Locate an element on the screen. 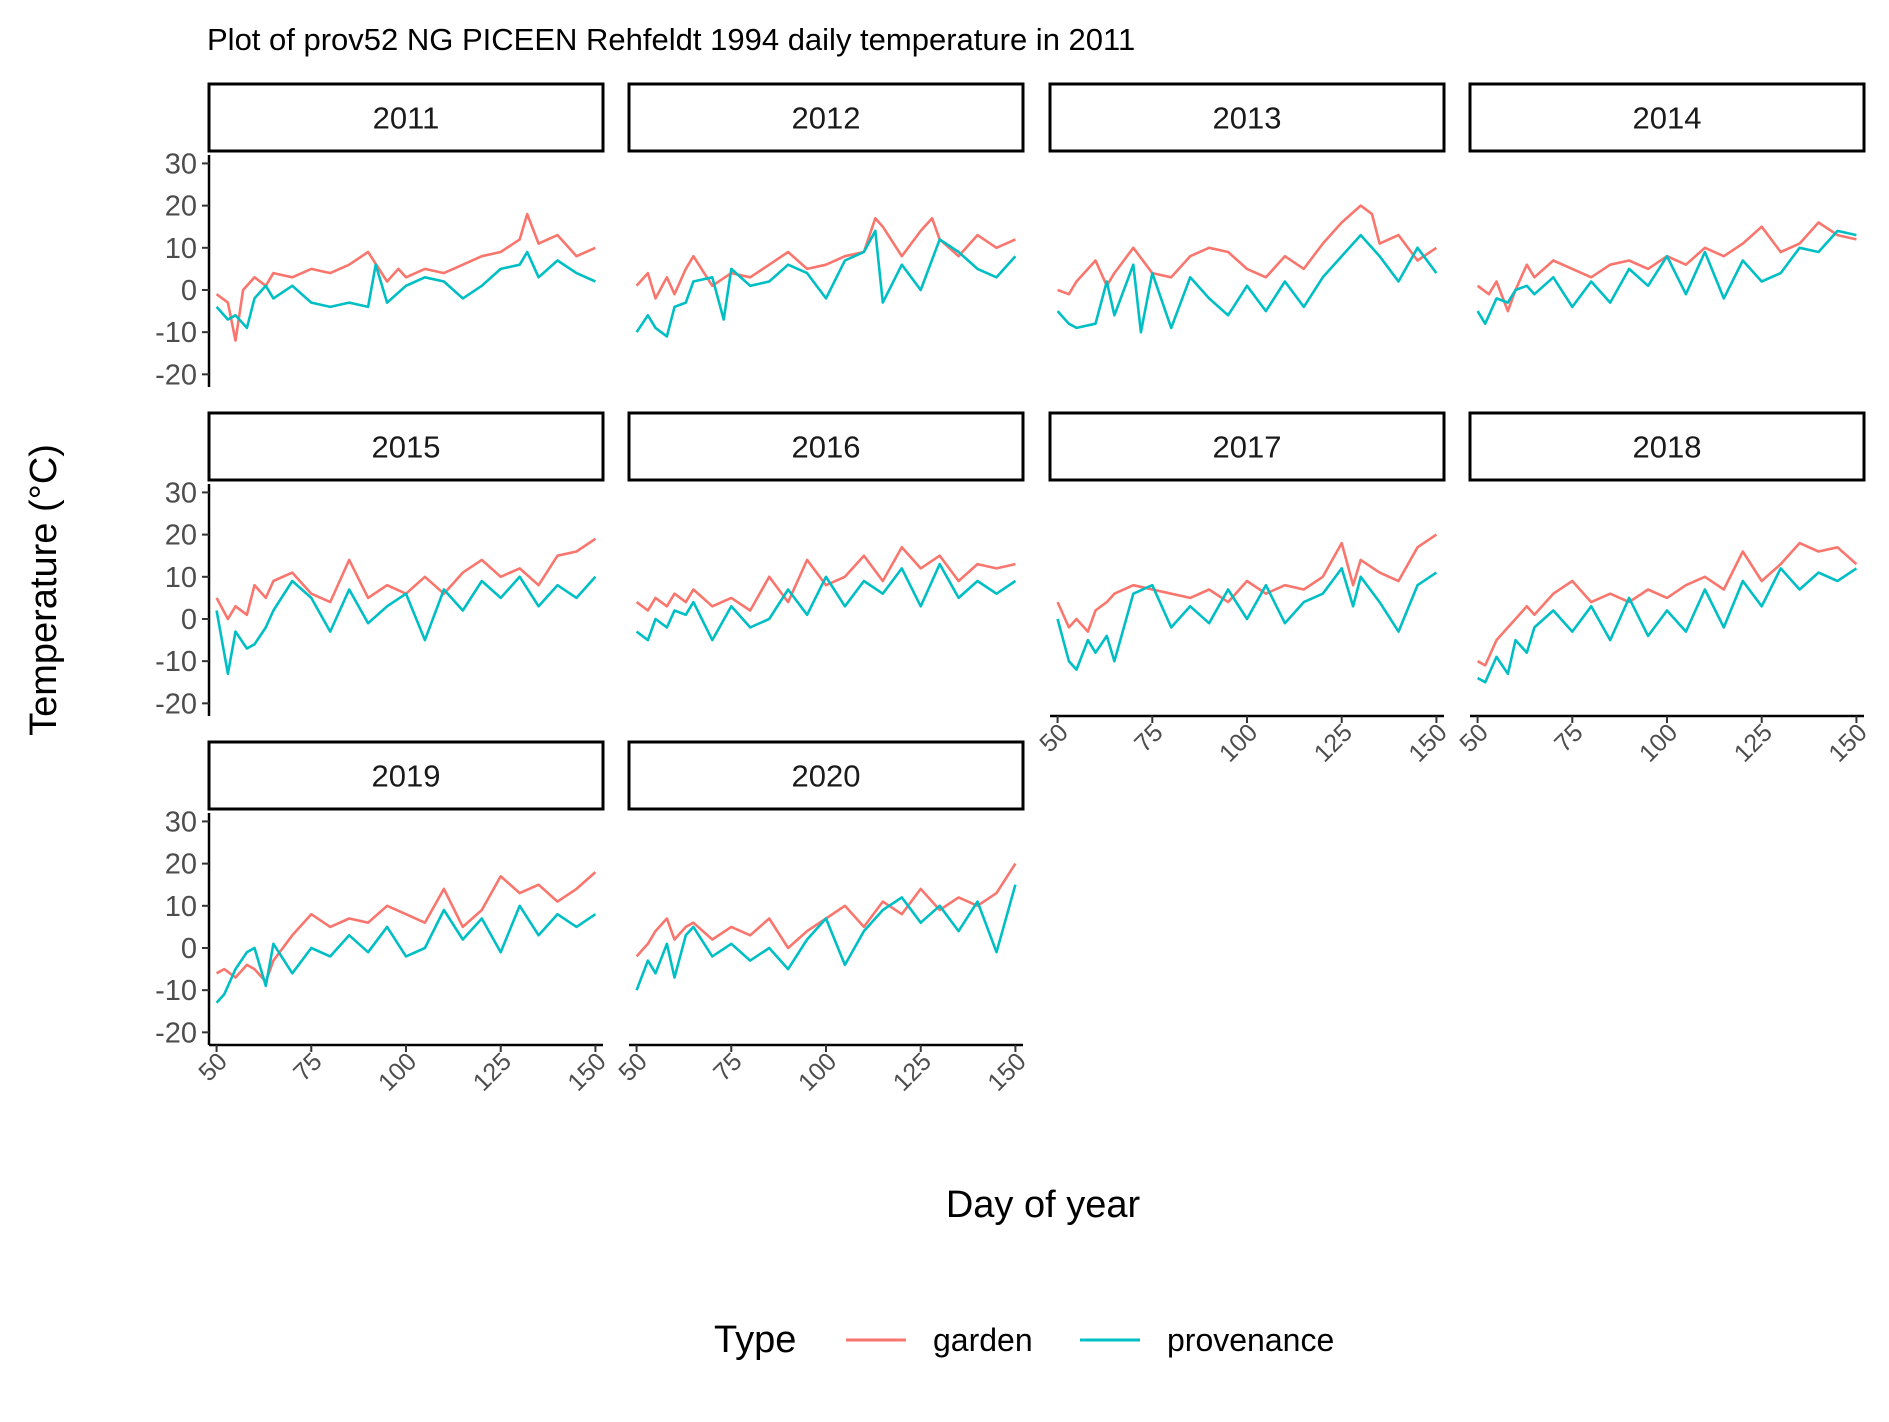  strip-label: 2011 is located at coordinates (406, 118).